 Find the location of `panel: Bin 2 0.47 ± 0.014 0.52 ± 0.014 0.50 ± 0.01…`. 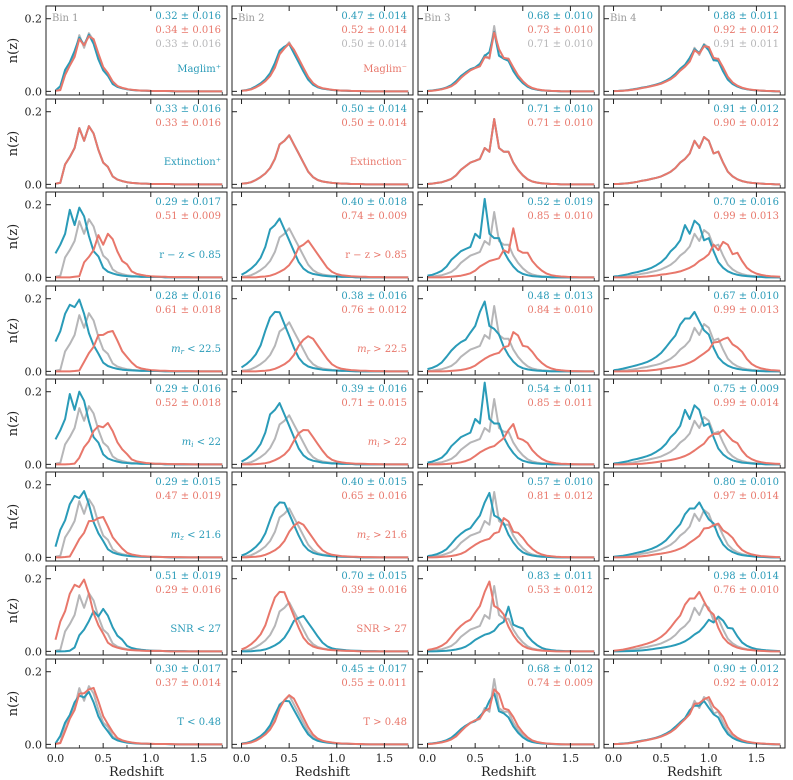

panel: Bin 2 0.47 ± 0.014 0.52 ± 0.014 0.50 ± 0.01… is located at coordinates (322, 50).